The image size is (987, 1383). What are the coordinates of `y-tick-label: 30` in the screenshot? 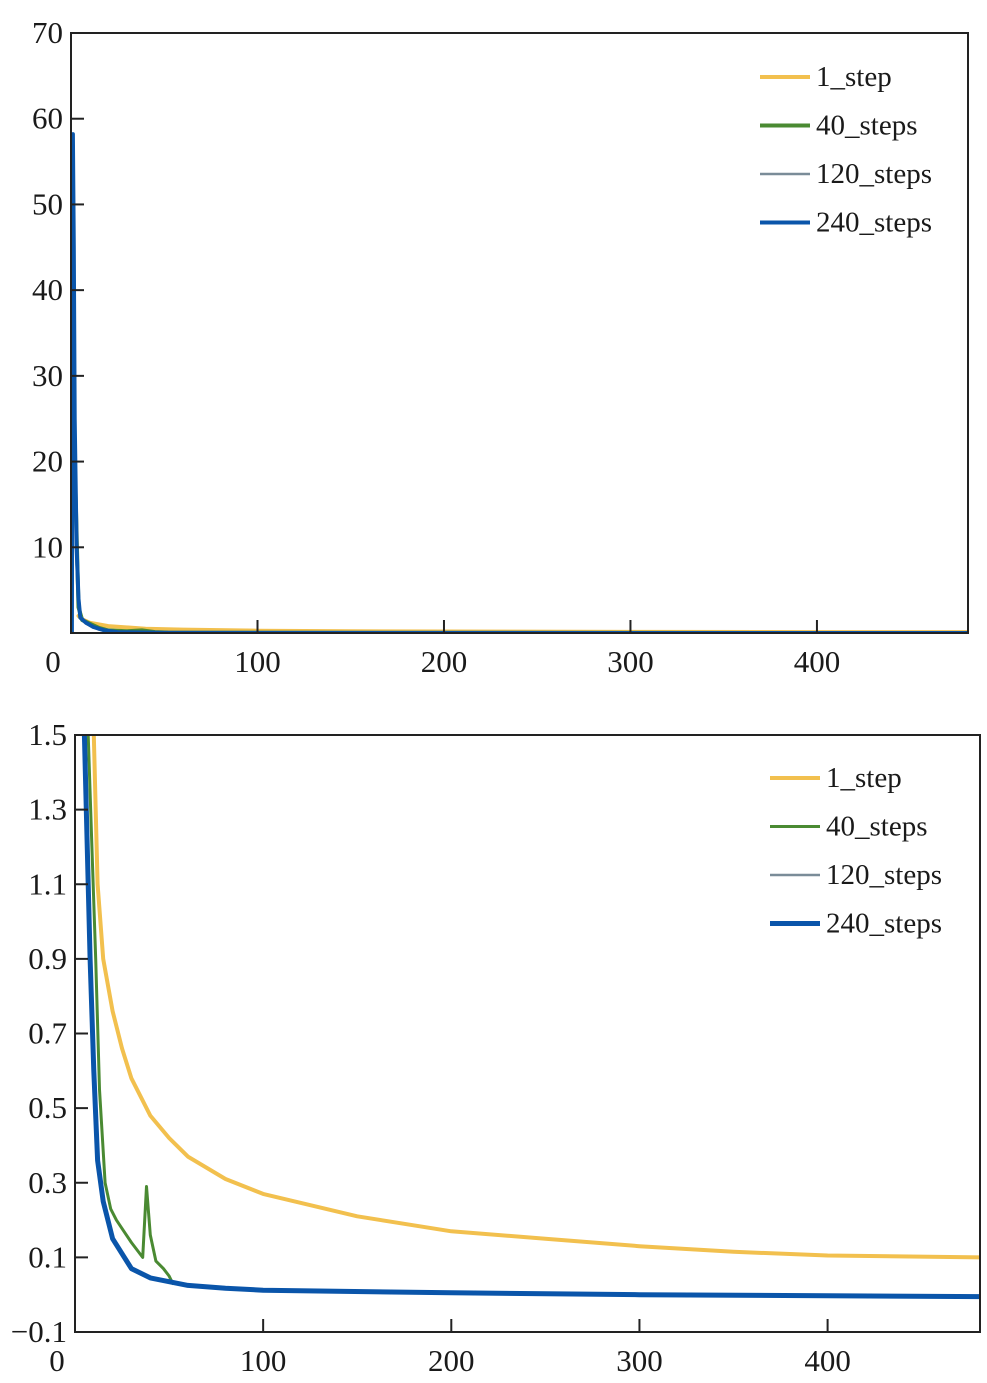 It's located at (47, 375).